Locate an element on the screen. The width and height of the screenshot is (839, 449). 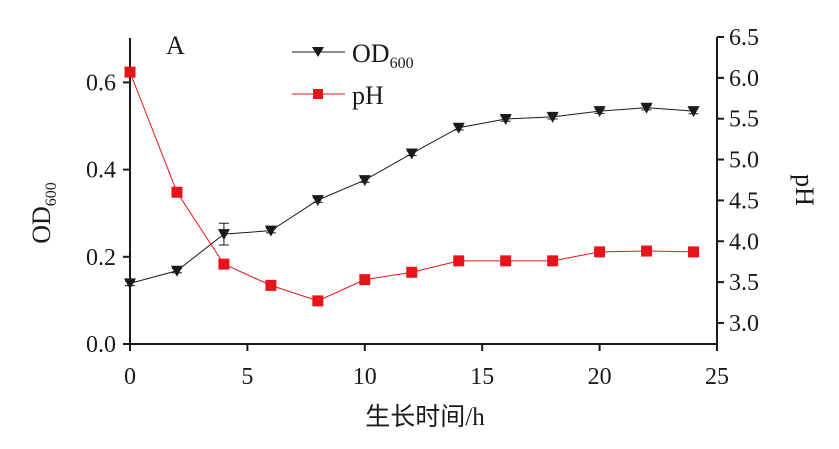
panel-label: A is located at coordinates (175, 45).